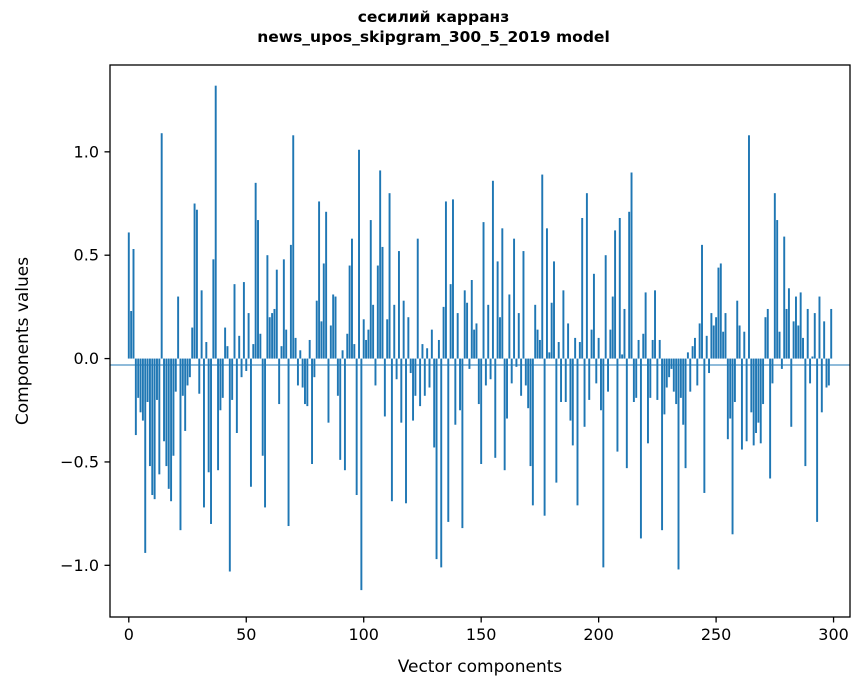 The height and width of the screenshot is (696, 867). What do you see at coordinates (79, 461) in the screenshot?
I see `y-tick-label: −0.5` at bounding box center [79, 461].